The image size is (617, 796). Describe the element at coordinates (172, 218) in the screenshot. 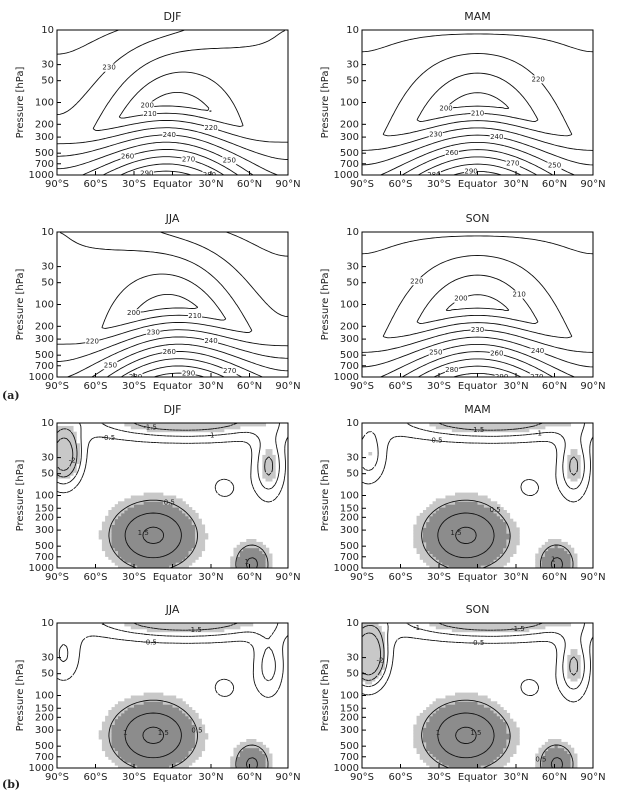

I see `panel-title: JJA` at that location.